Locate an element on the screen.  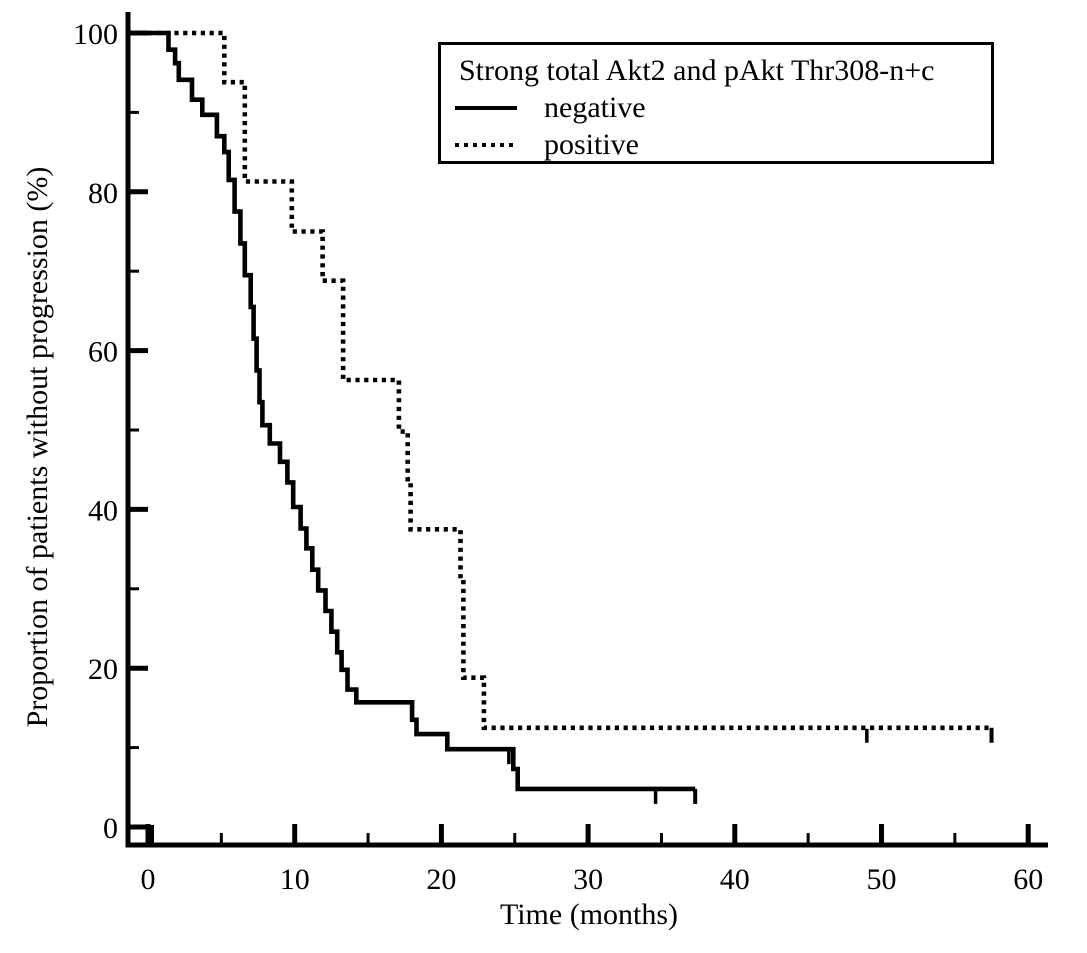
origin-bracket is located at coordinates (141, 835).